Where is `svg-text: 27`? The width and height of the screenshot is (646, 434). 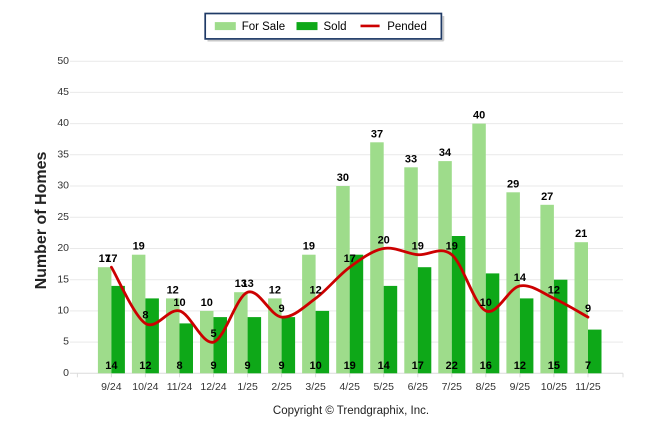 svg-text: 27 is located at coordinates (547, 197).